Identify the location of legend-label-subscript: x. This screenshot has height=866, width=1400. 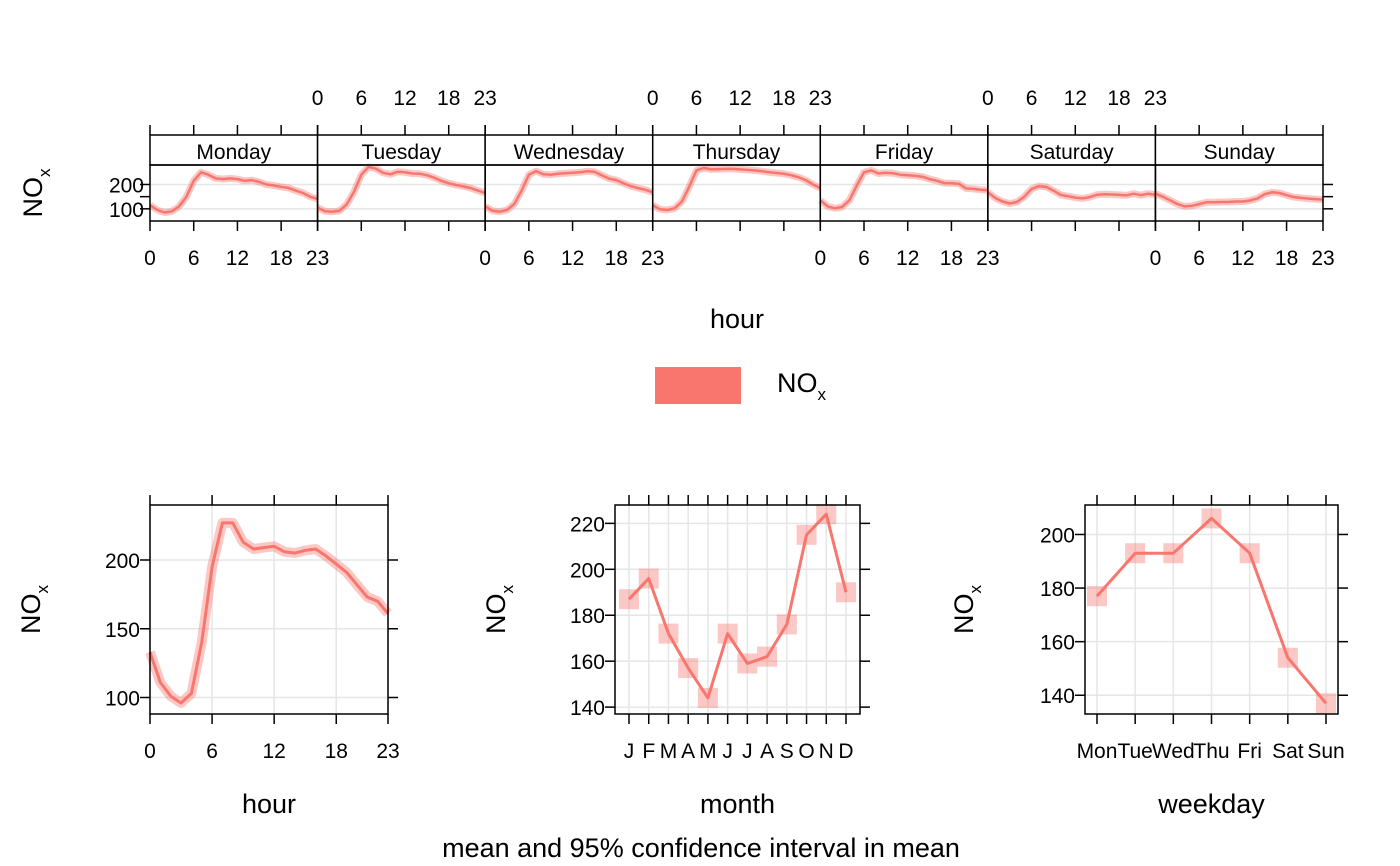
(822, 394).